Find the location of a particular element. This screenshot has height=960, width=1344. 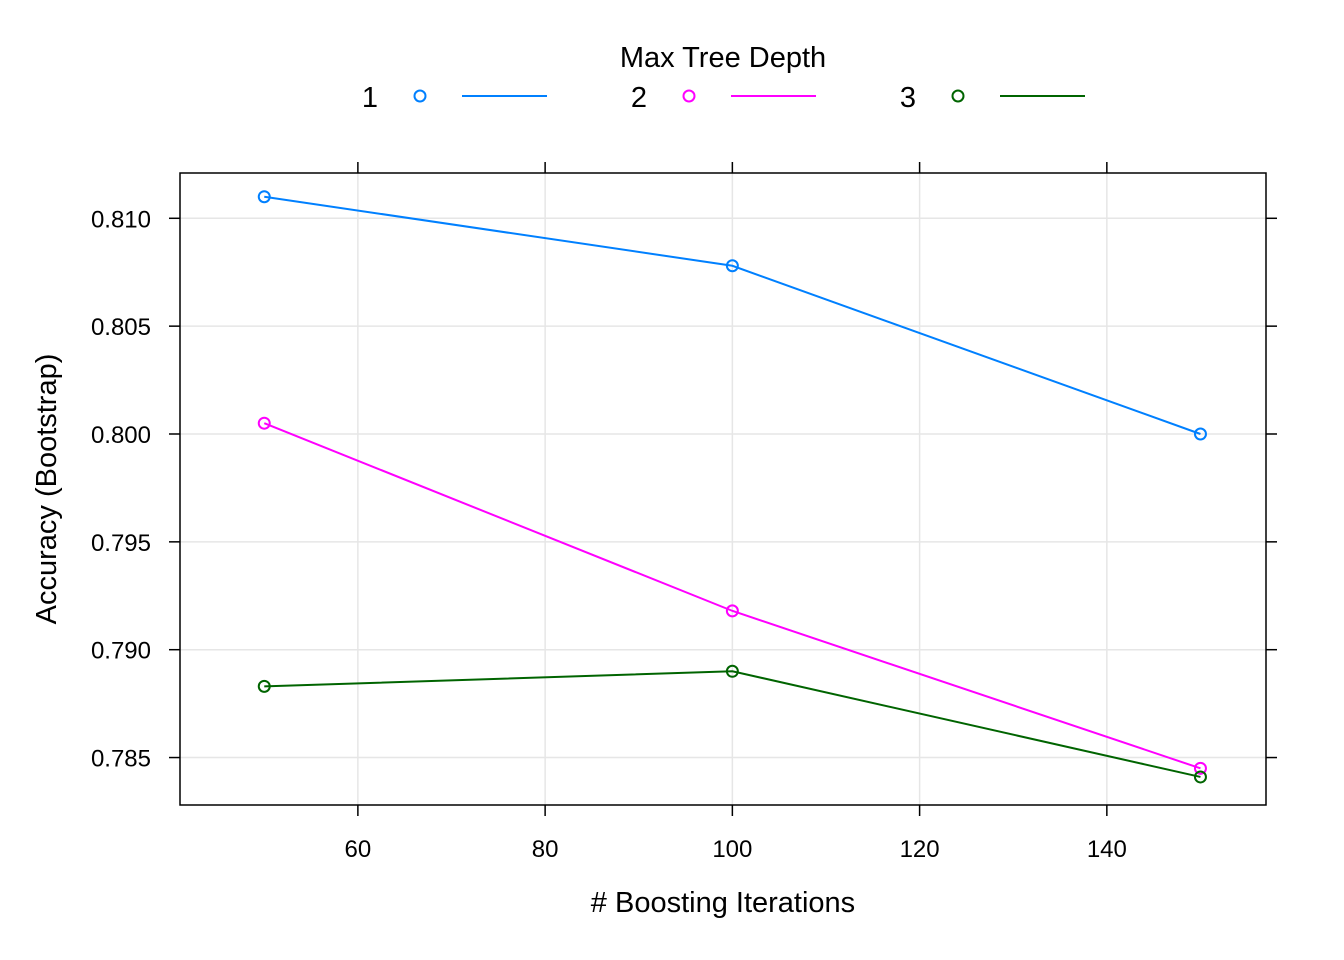

y-axis-label: Accuracy (Bootstrap) is located at coordinates (47, 489).